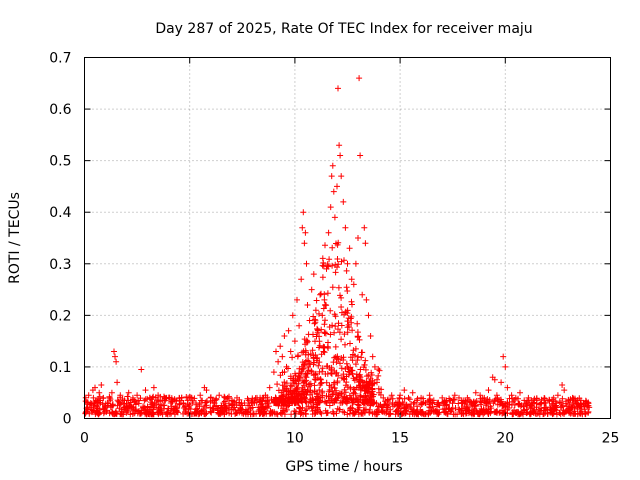  I want to click on y-tick-label: 0.2, so click(60, 316).